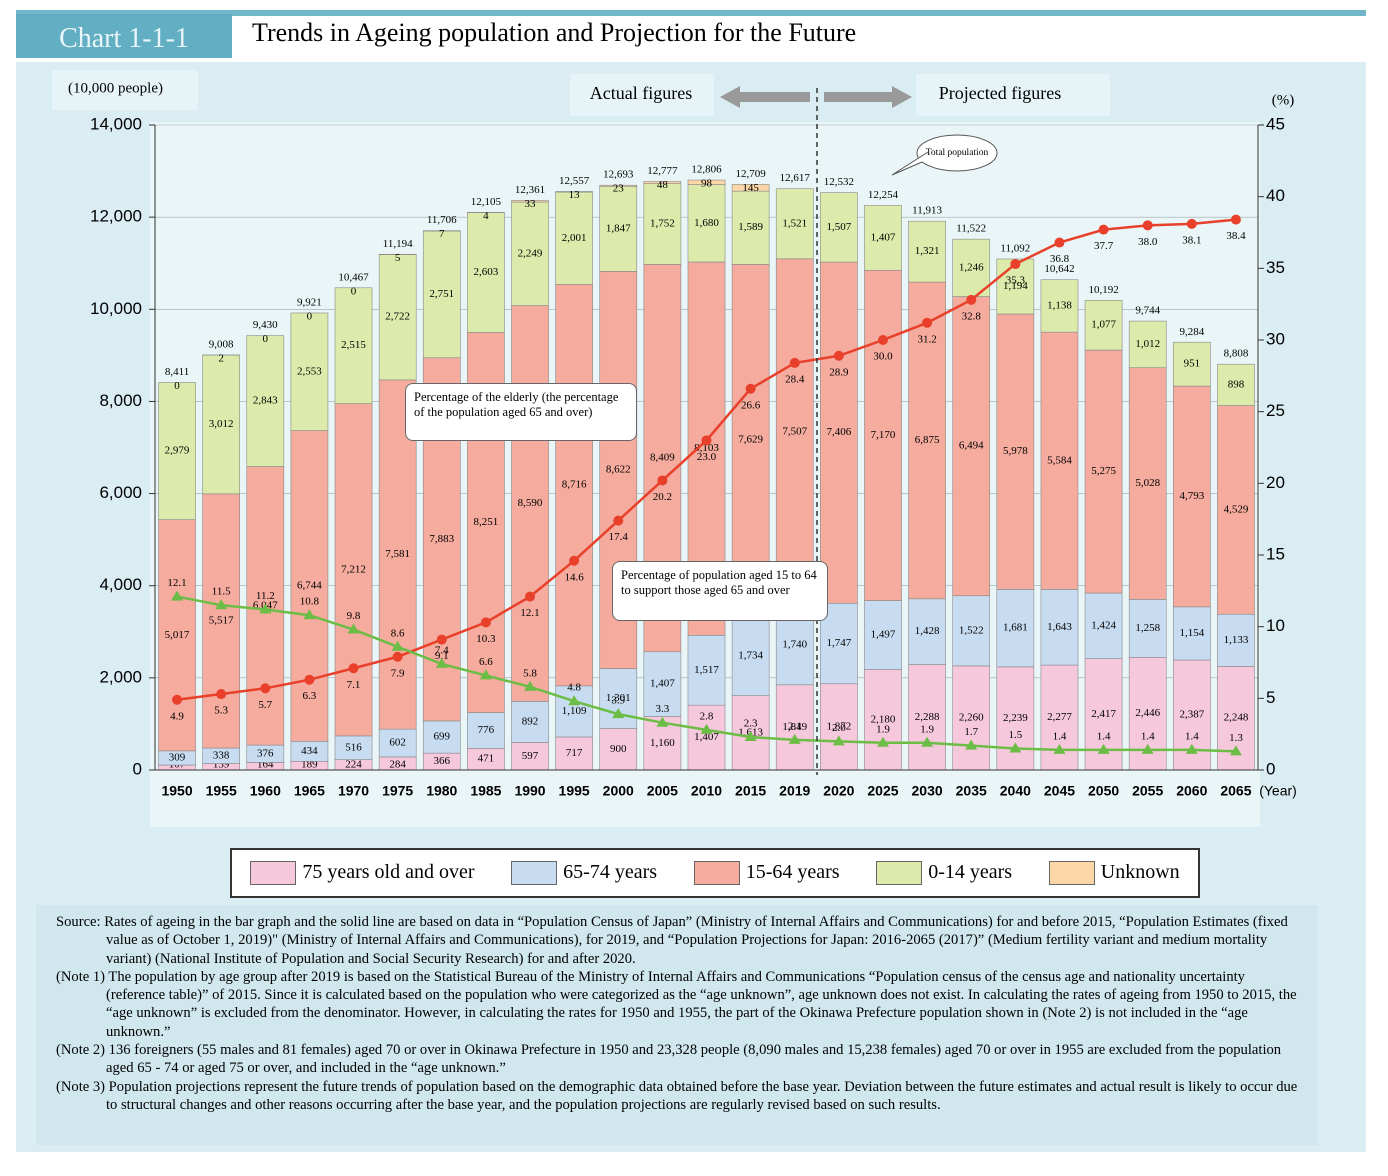  I want to click on bar-label: 8,622, so click(618, 470).